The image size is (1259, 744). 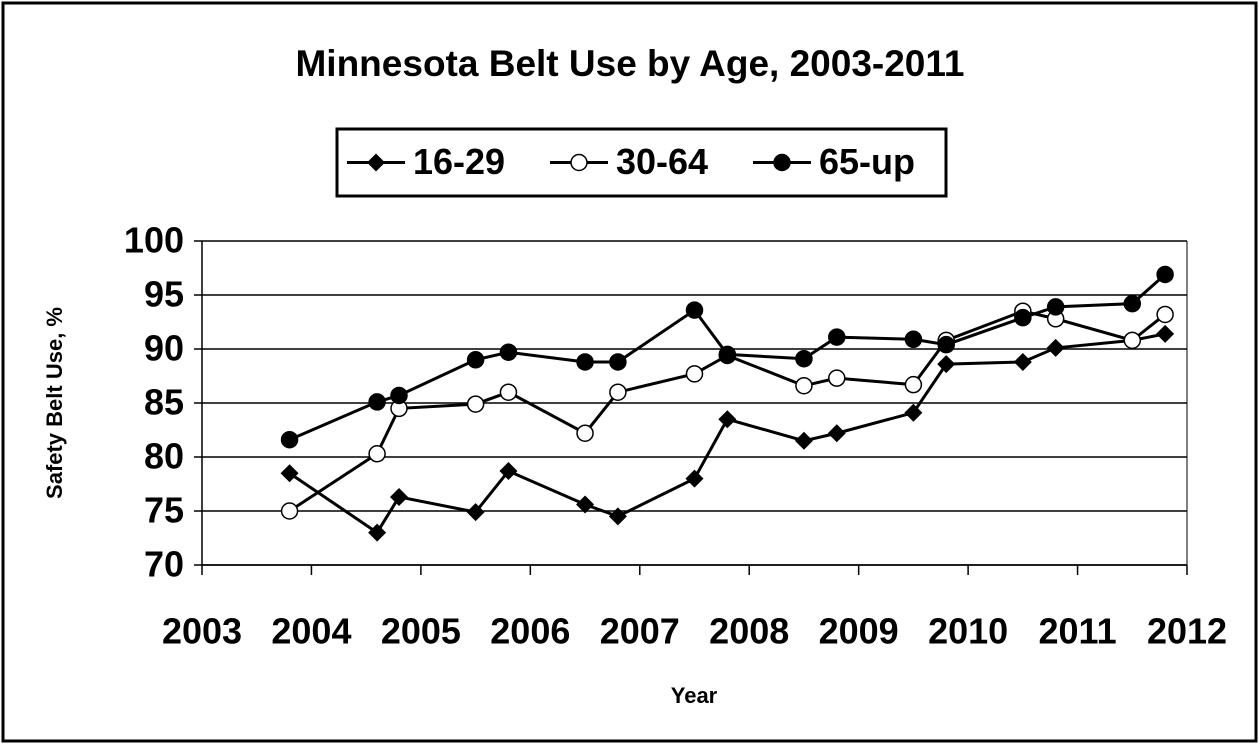 I want to click on legend-label: 16-29, so click(x=459, y=161).